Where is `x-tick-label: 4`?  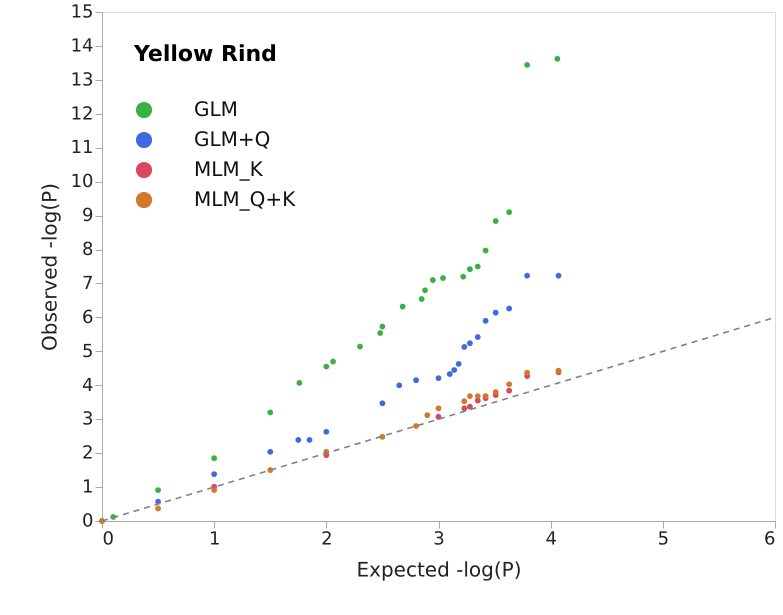 x-tick-label: 4 is located at coordinates (551, 539).